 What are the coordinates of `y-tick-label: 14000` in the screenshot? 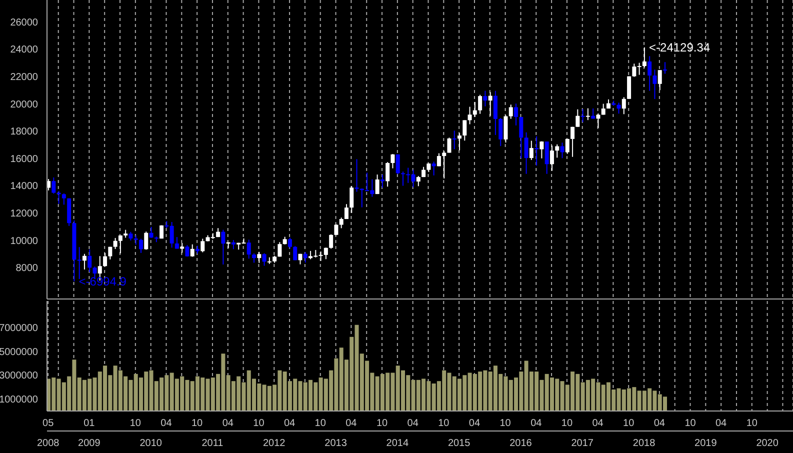 It's located at (24, 186).